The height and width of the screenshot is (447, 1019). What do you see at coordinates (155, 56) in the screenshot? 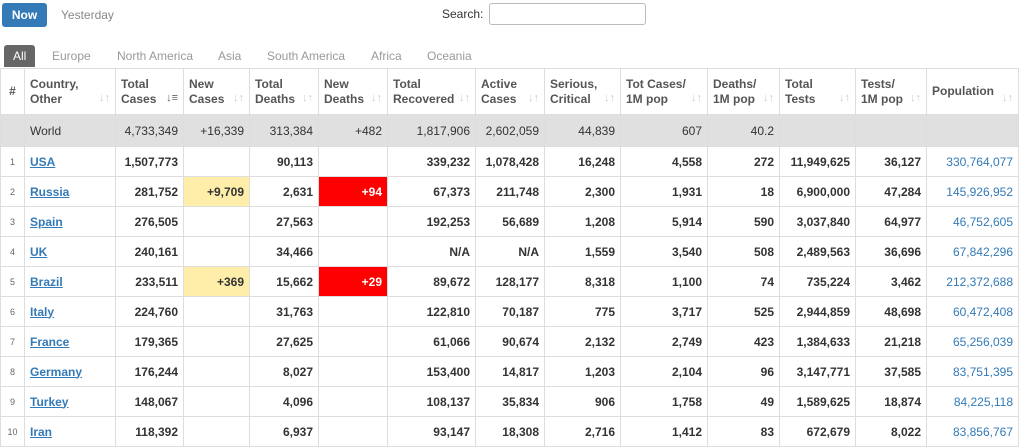
I see `tab-north-america: North America` at bounding box center [155, 56].